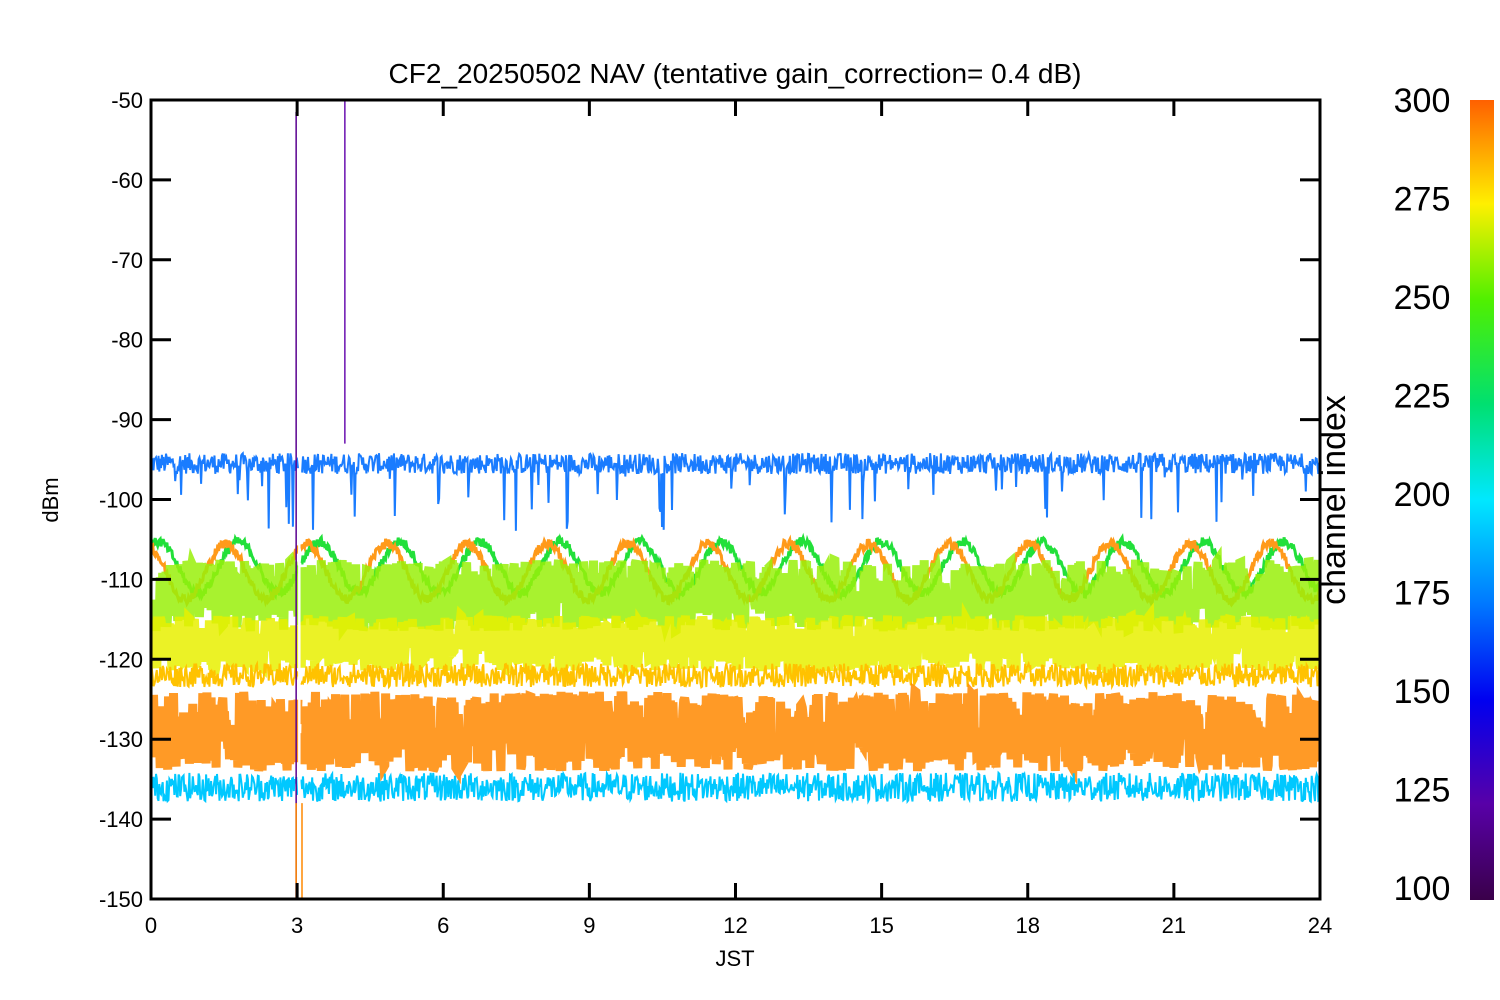 The width and height of the screenshot is (1500, 1000). What do you see at coordinates (151, 925) in the screenshot?
I see `x-tick-label-0: 0` at bounding box center [151, 925].